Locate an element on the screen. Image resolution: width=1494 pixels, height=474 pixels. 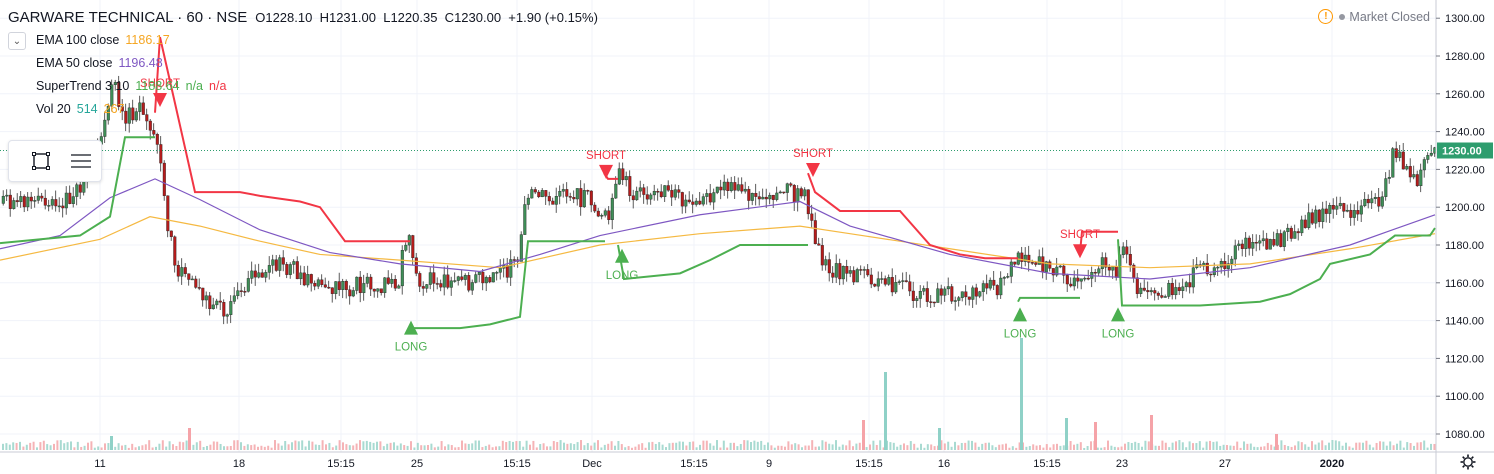
time-tick-label: 11 is located at coordinates (99, 464).